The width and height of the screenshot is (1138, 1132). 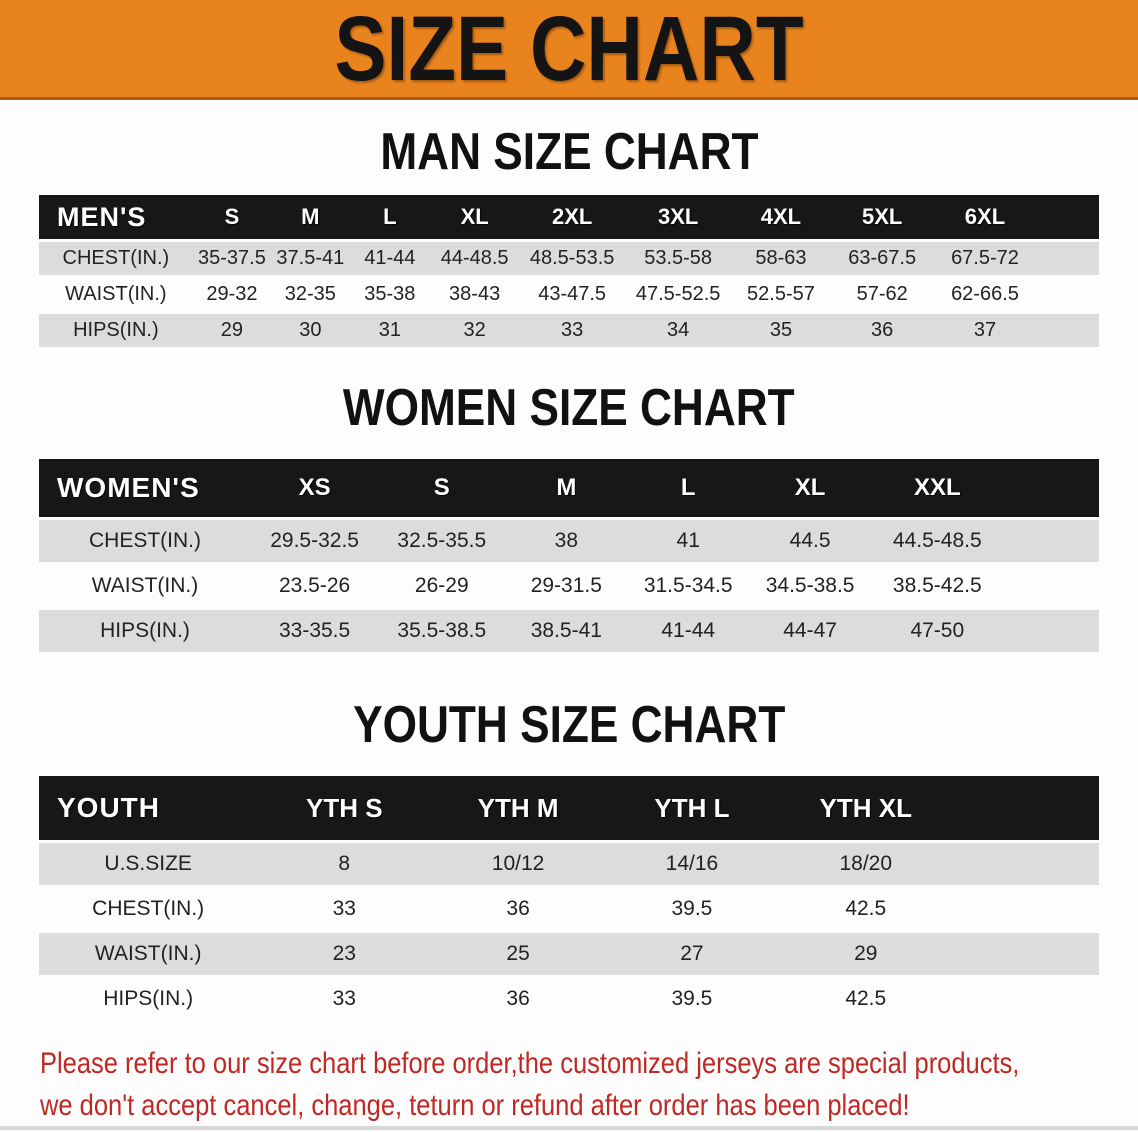 I want to click on measure-value: 47-50, so click(x=937, y=630).